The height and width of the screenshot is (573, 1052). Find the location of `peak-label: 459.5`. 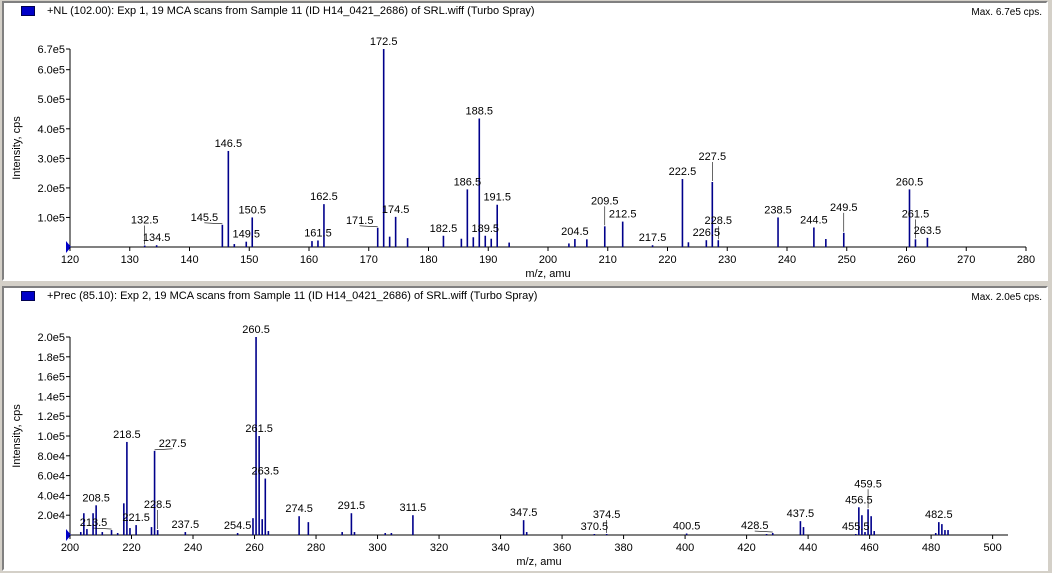

peak-label: 459.5 is located at coordinates (868, 484).